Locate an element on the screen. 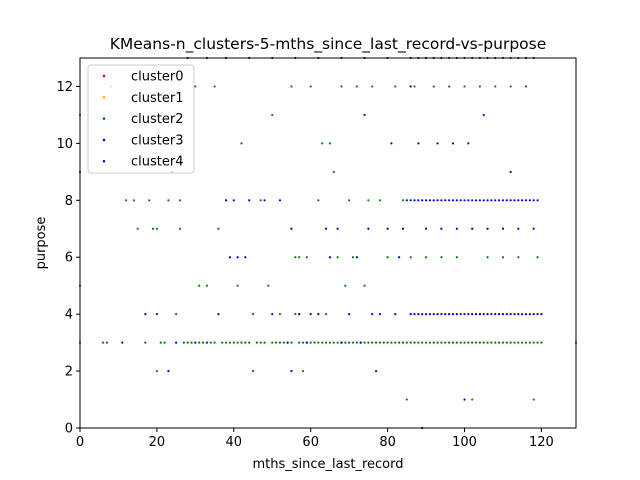 This screenshot has width=640, height=480. x-axis: 0 20 40 60 80 100 120 is located at coordinates (315, 439).